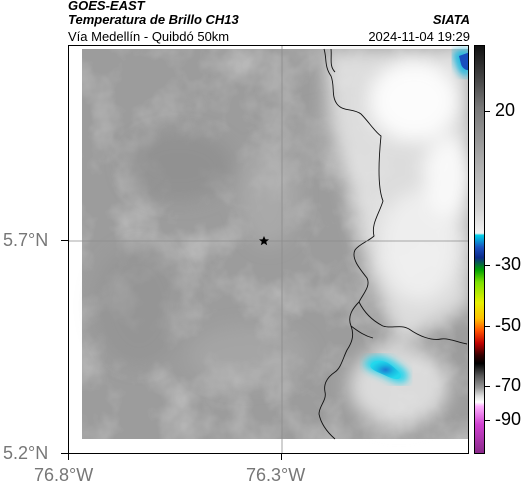  What do you see at coordinates (64, 475) in the screenshot?
I see `x-tick-label-1: 76.8°W` at bounding box center [64, 475].